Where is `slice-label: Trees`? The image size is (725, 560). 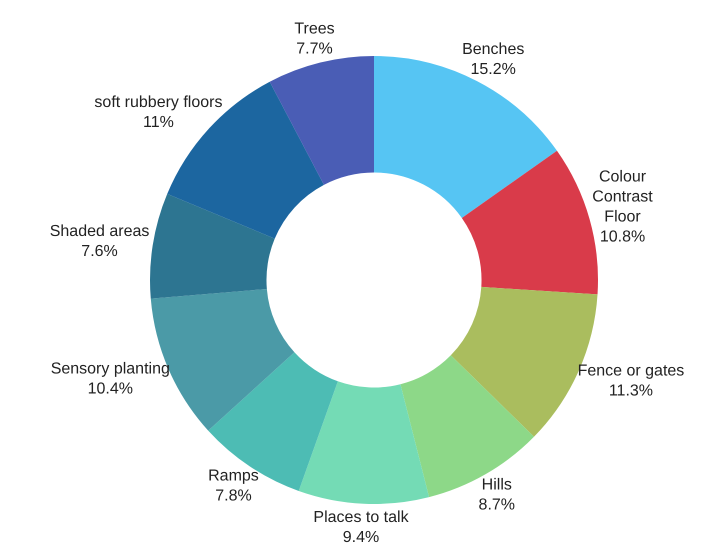
slice-label: Trees is located at coordinates (314, 29).